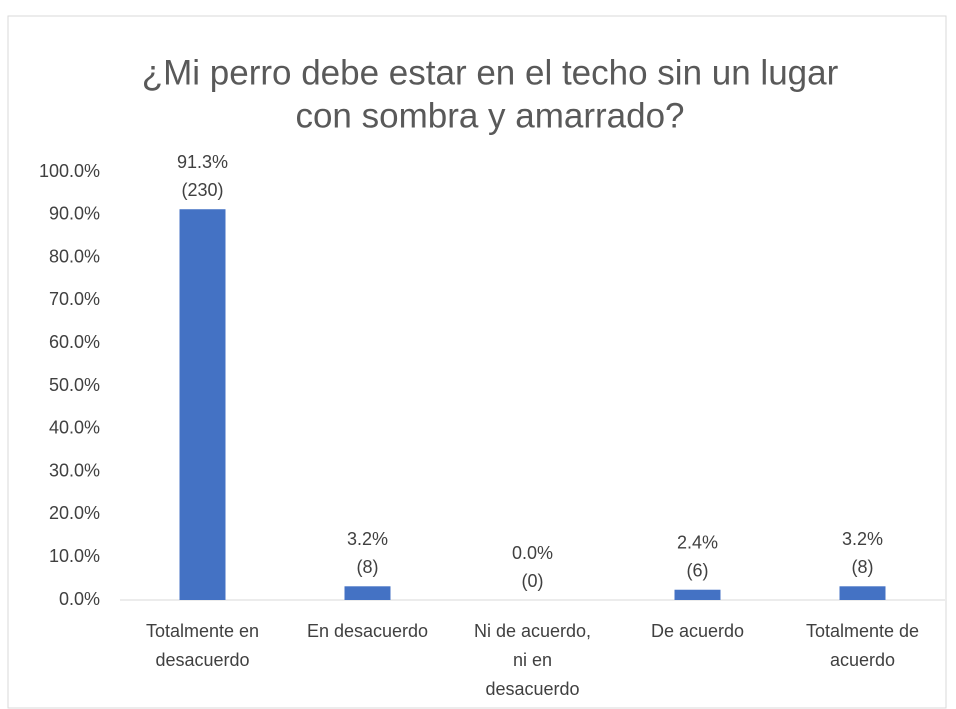 Image resolution: width=956 pixels, height=709 pixels. What do you see at coordinates (74, 214) in the screenshot?
I see `y-tick-label: 90.0%` at bounding box center [74, 214].